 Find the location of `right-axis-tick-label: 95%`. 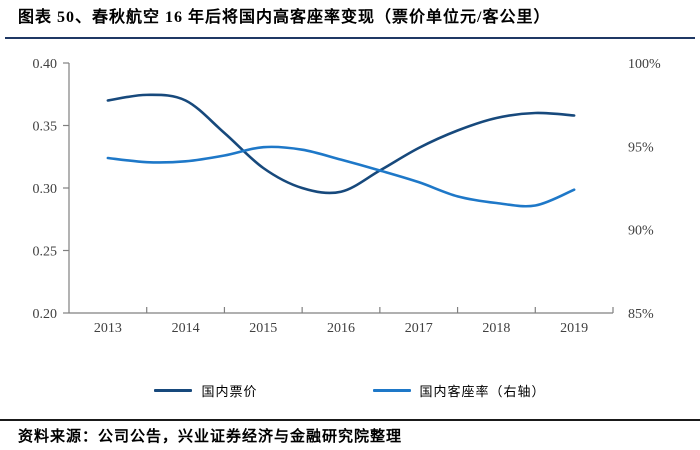

right-axis-tick-label: 95% is located at coordinates (641, 147).